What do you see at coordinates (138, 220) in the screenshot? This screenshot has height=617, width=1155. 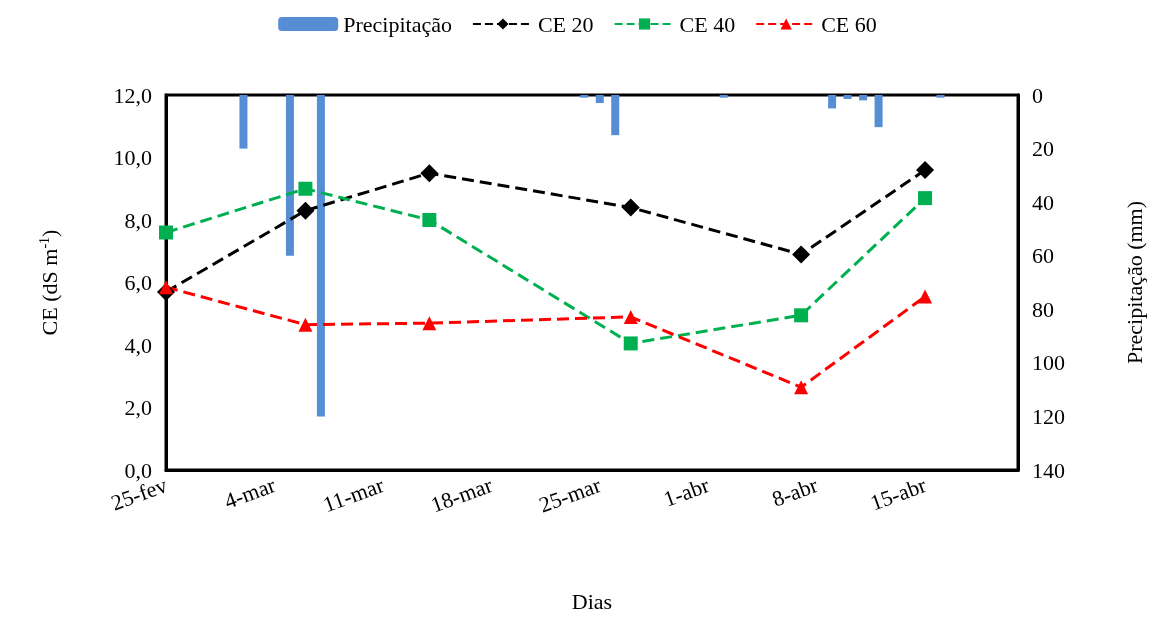 I see `y-tick-label: 8,0` at bounding box center [138, 220].